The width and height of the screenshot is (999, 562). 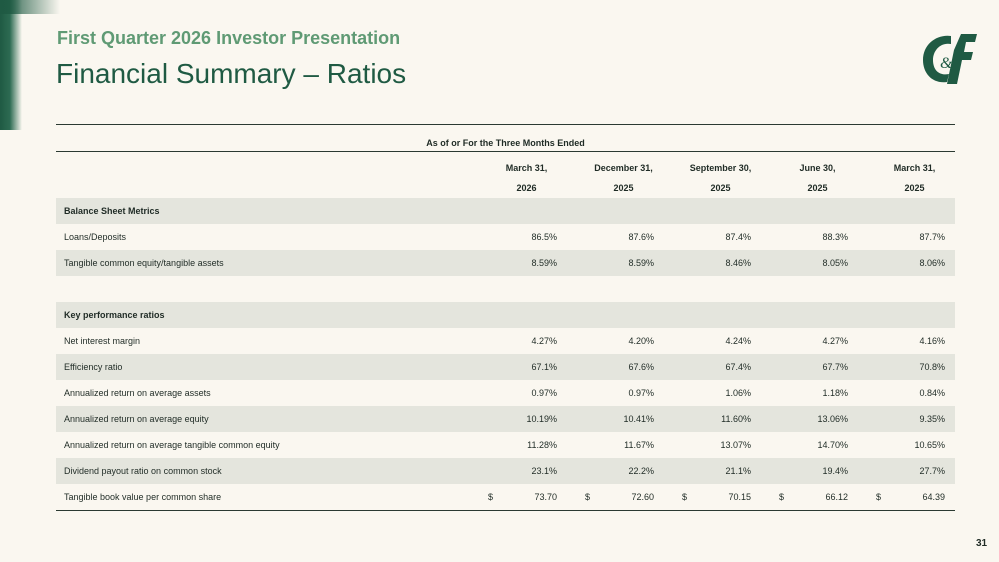 I want to click on row-label: Annualized return on average assets, so click(x=137, y=393).